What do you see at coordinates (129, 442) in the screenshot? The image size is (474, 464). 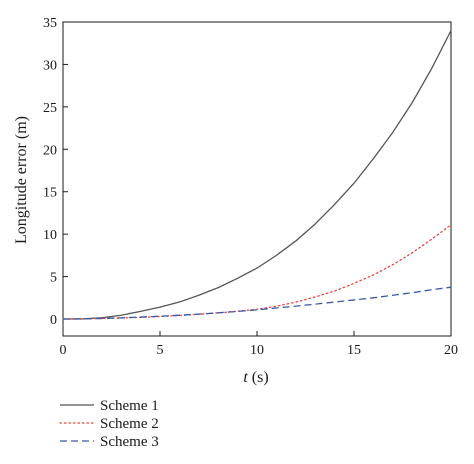 I see `legend-label-scheme-3: Scheme 3` at bounding box center [129, 442].